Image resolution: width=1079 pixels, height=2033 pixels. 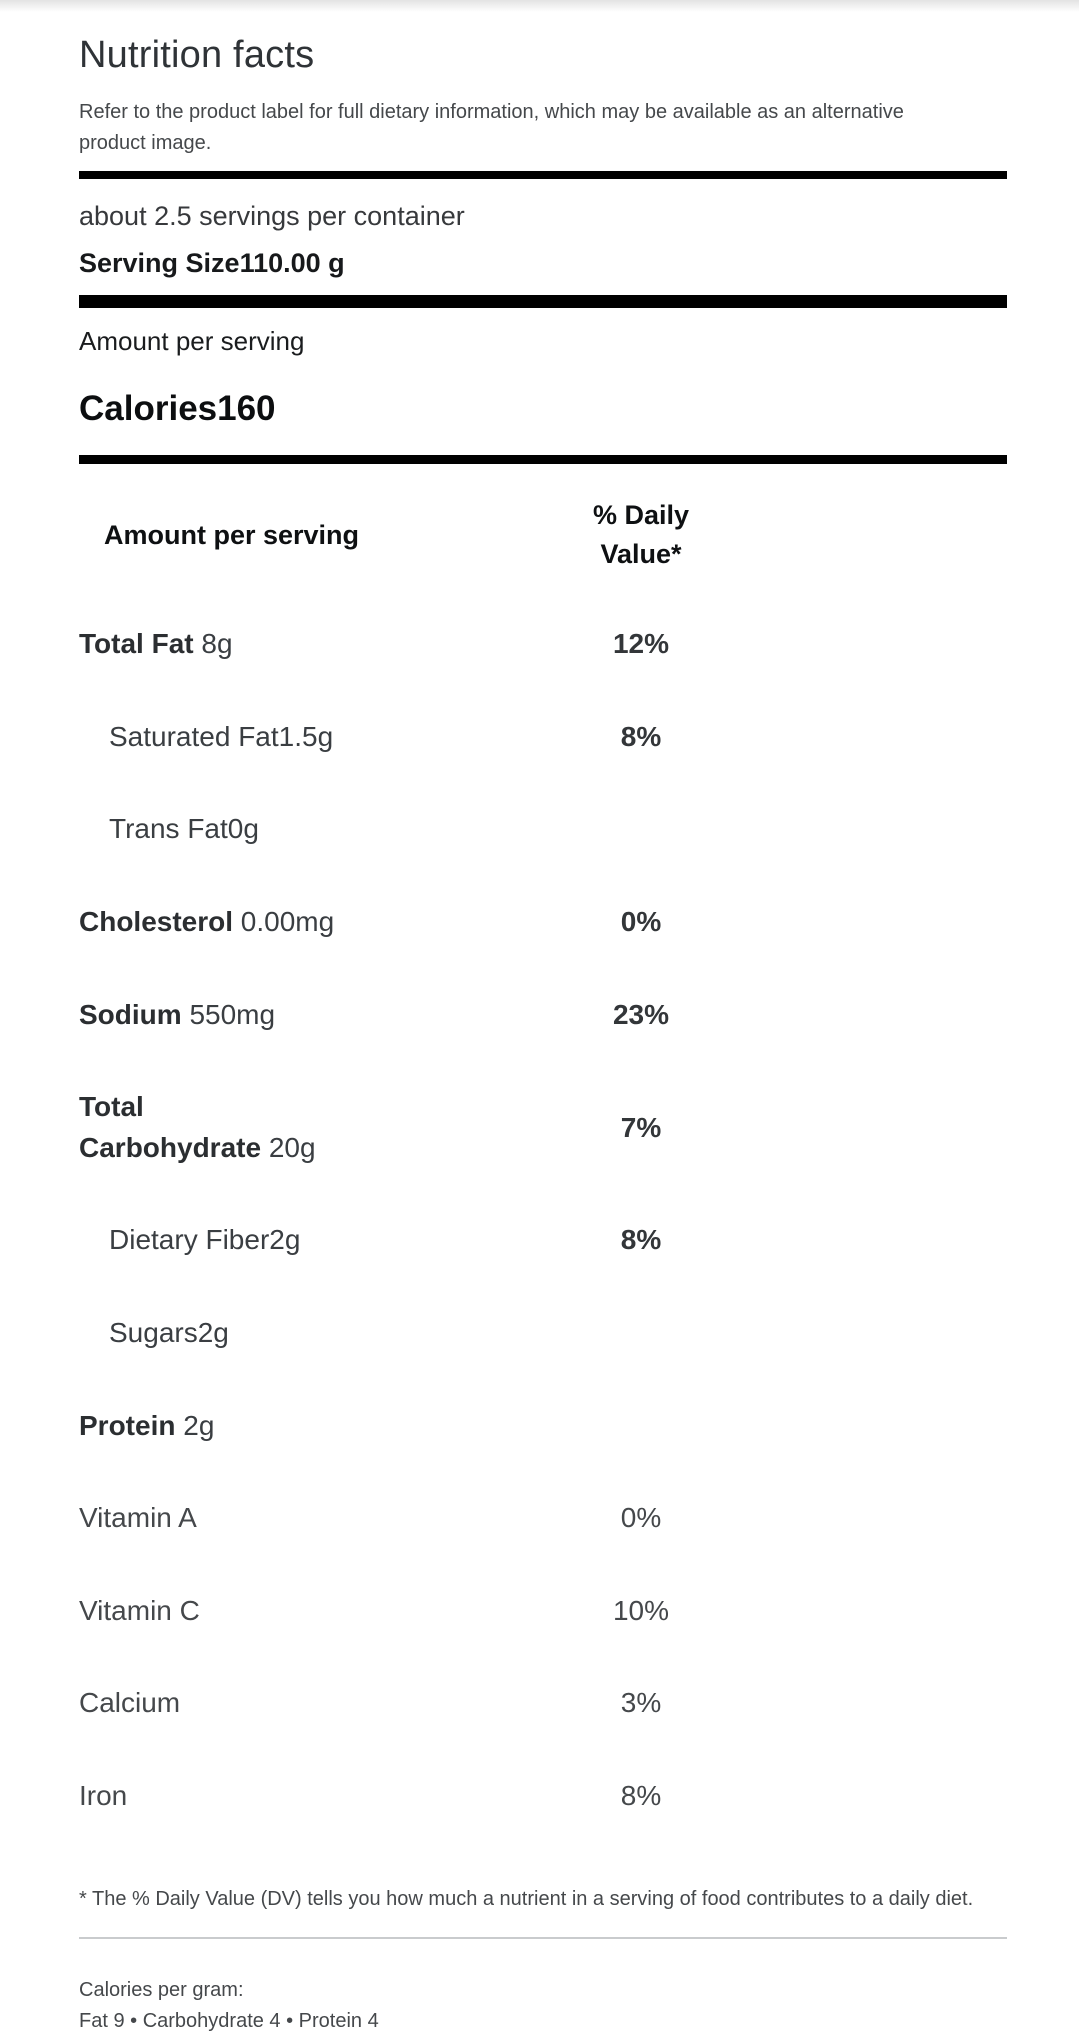 What do you see at coordinates (161, 1989) in the screenshot?
I see `calories-per-gram-label: Calories per gram:` at bounding box center [161, 1989].